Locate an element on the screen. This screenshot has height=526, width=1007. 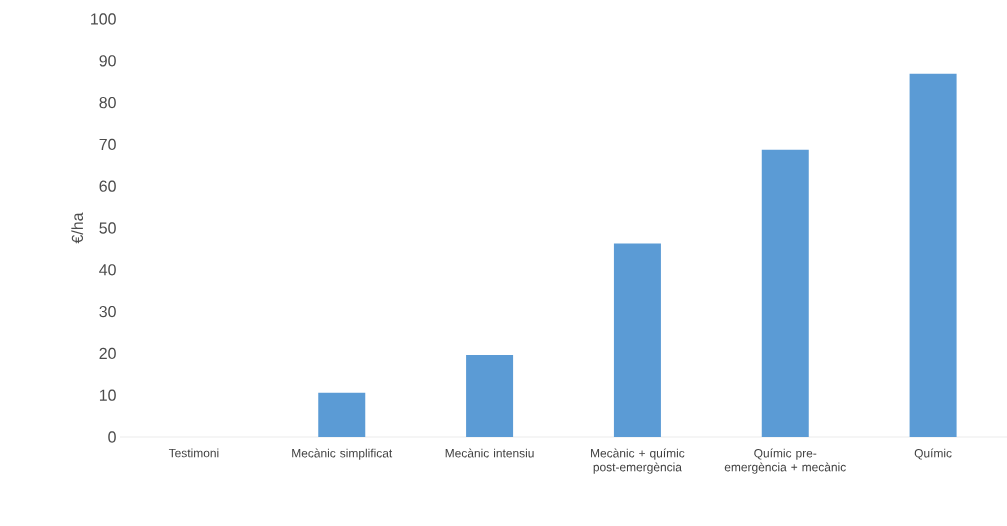
y-tick-label: 100 is located at coordinates (103, 19).